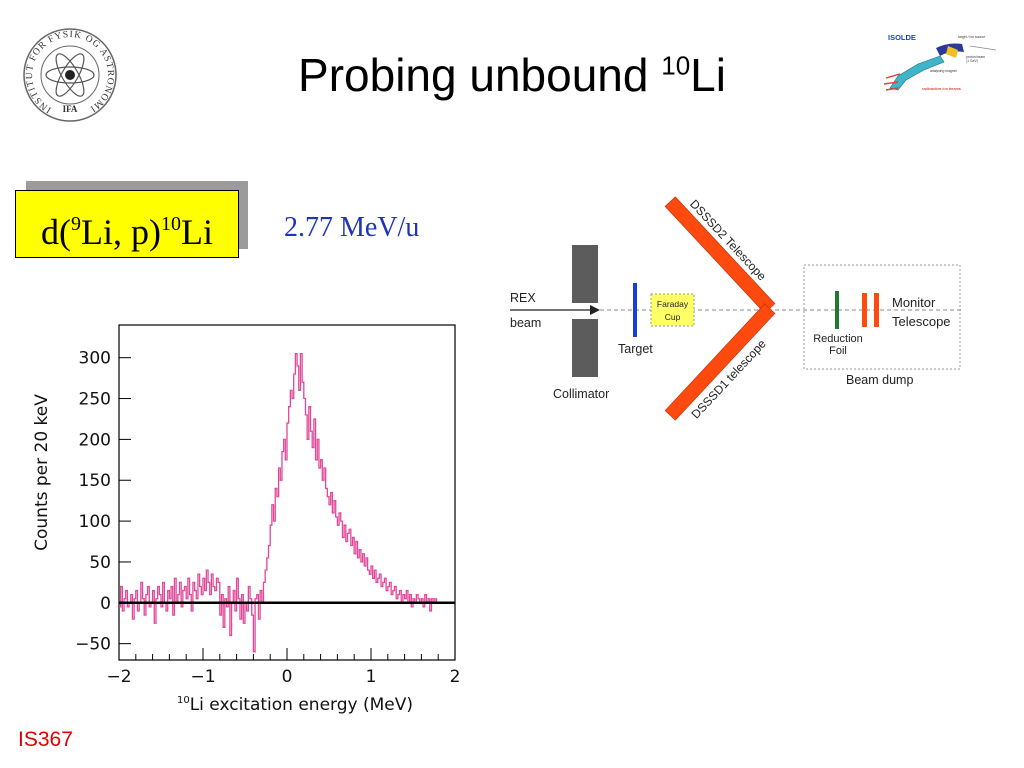 The height and width of the screenshot is (768, 1024). Describe the element at coordinates (100, 563) in the screenshot. I see `y-tick-label: 50` at that location.